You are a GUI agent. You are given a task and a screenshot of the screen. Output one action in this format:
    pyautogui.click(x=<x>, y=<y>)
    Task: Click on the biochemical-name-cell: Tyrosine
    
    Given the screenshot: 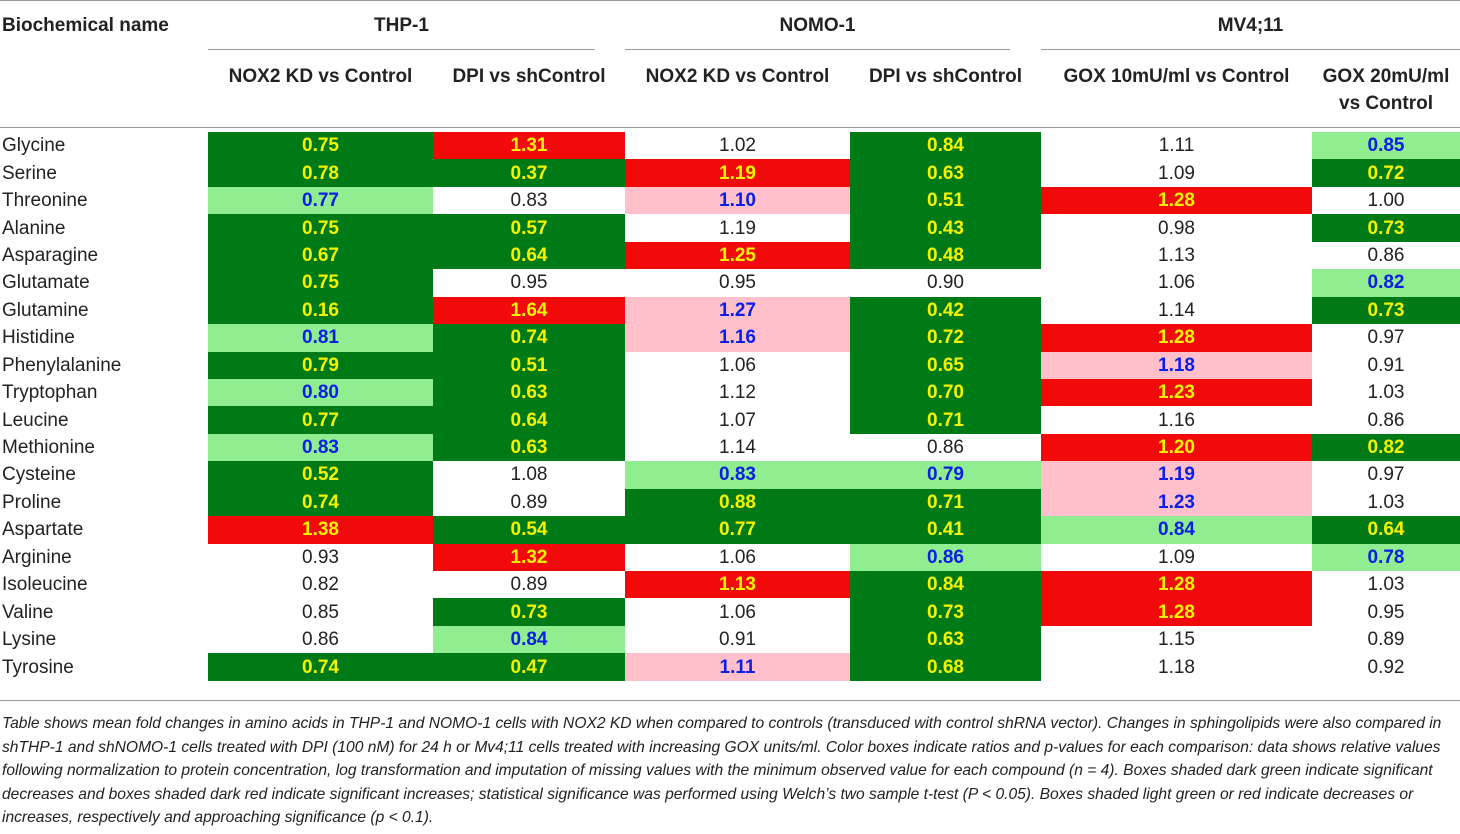 What is the action you would take?
    pyautogui.click(x=38, y=667)
    